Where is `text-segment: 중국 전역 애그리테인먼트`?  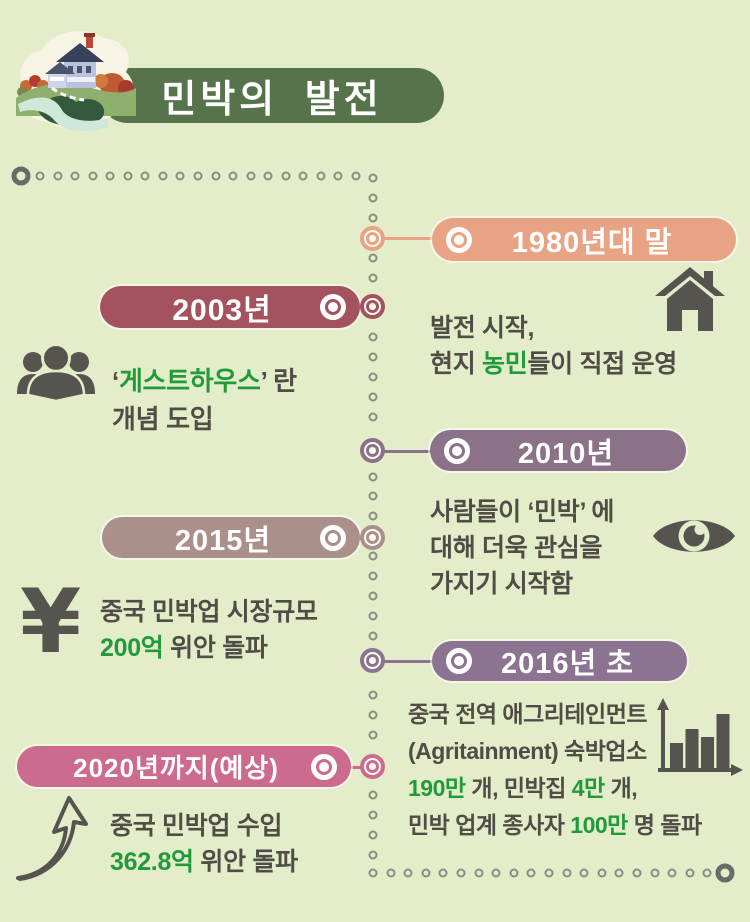 text-segment: 중국 전역 애그리테인먼트 is located at coordinates (528, 714).